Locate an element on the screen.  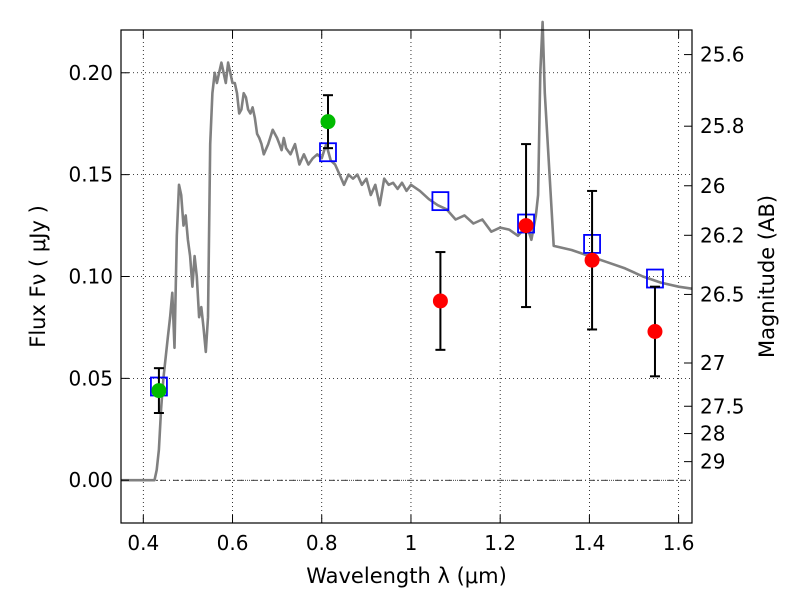
right-tick-label: 27 is located at coordinates (712, 363).